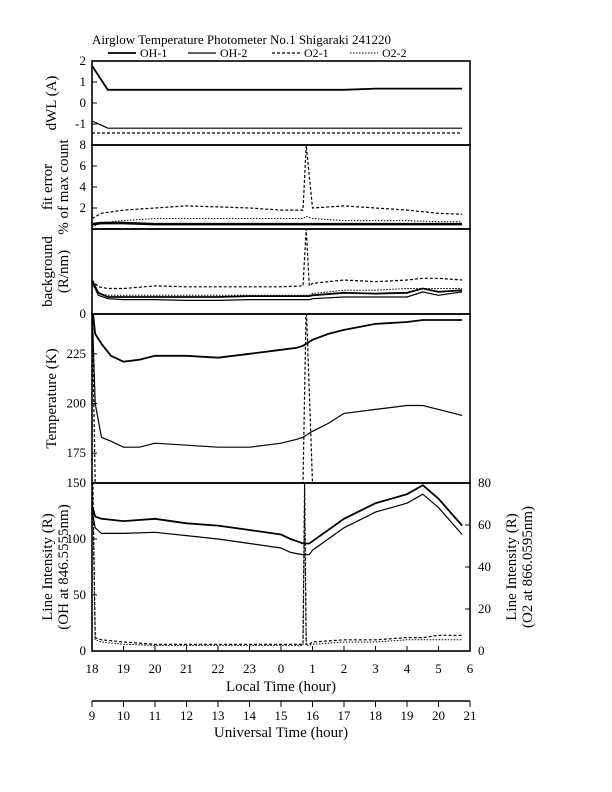 Image resolution: width=612 pixels, height=792 pixels. Describe the element at coordinates (79, 594) in the screenshot. I see `y-tick-label: 50` at that location.